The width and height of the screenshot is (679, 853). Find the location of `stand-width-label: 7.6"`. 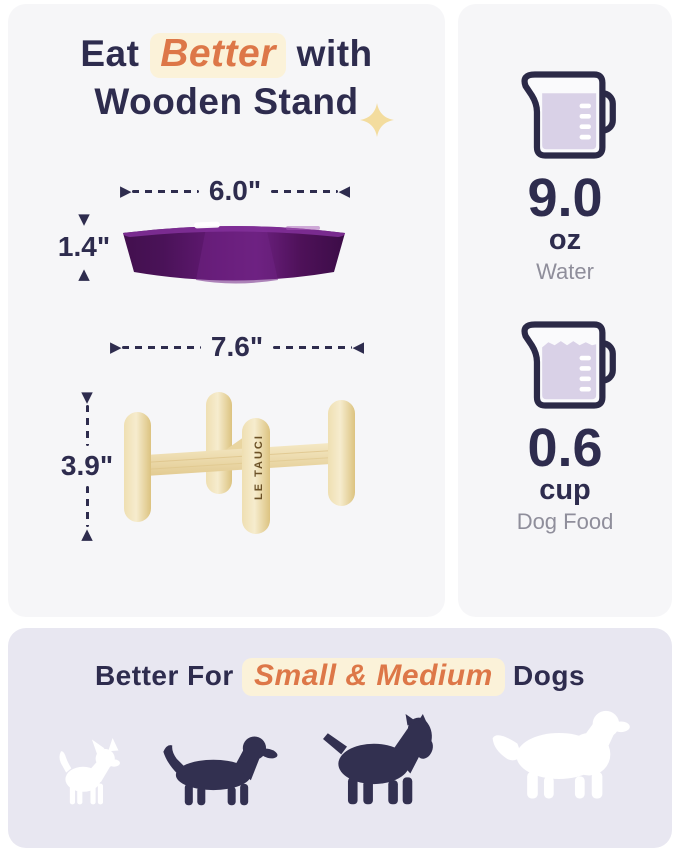

stand-width-label: 7.6" is located at coordinates (237, 346).